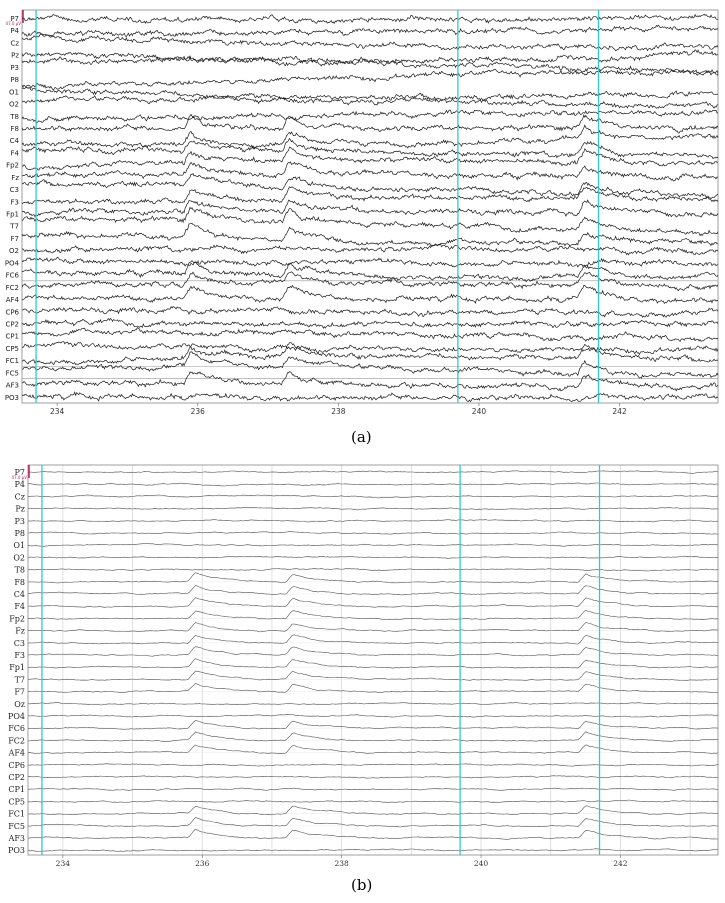 This screenshot has height=903, width=725. What do you see at coordinates (19, 606) in the screenshot?
I see `channel-label: F4` at bounding box center [19, 606].